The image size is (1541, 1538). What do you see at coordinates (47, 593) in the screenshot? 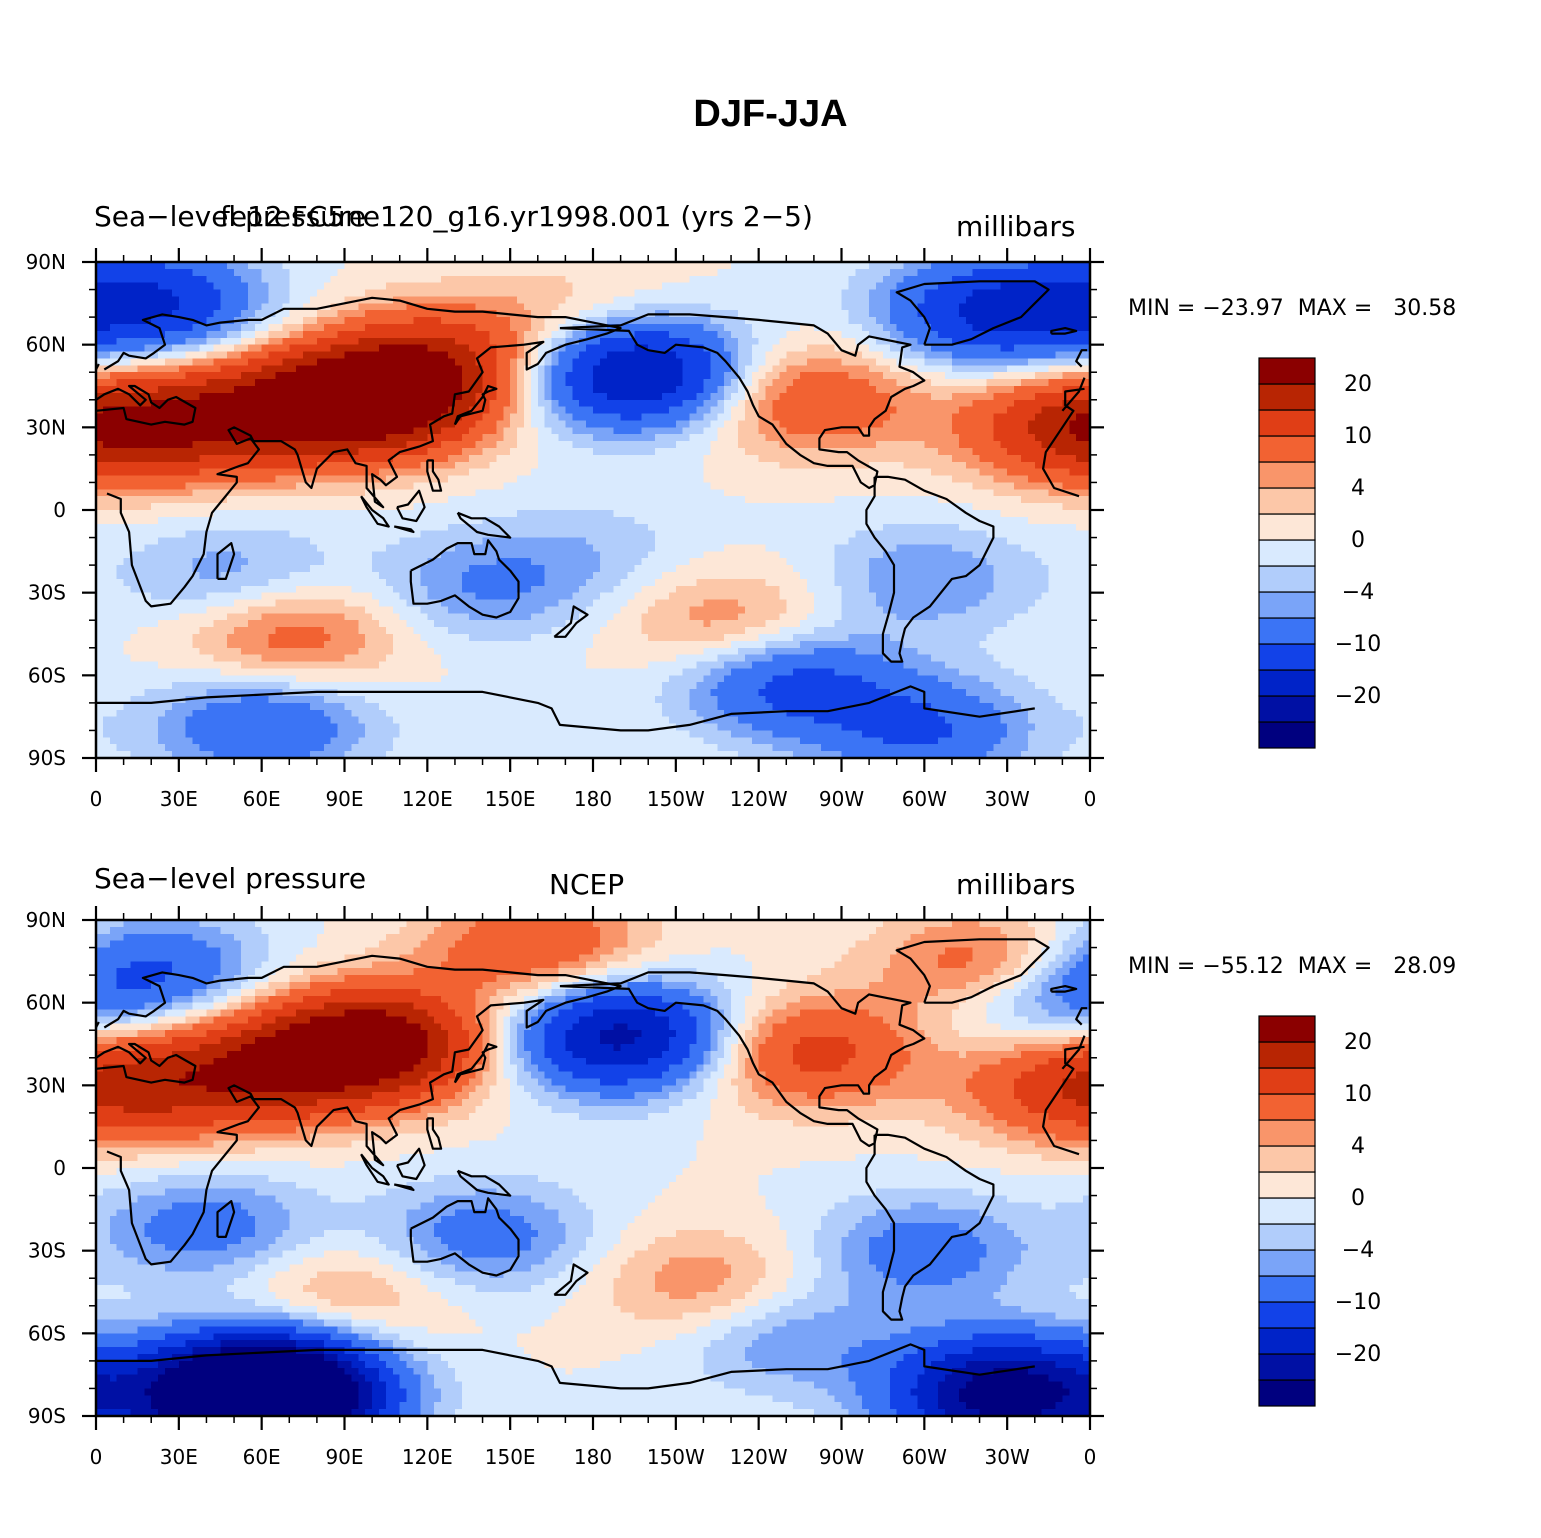
I see `y-tick-label: 30S` at bounding box center [47, 593].